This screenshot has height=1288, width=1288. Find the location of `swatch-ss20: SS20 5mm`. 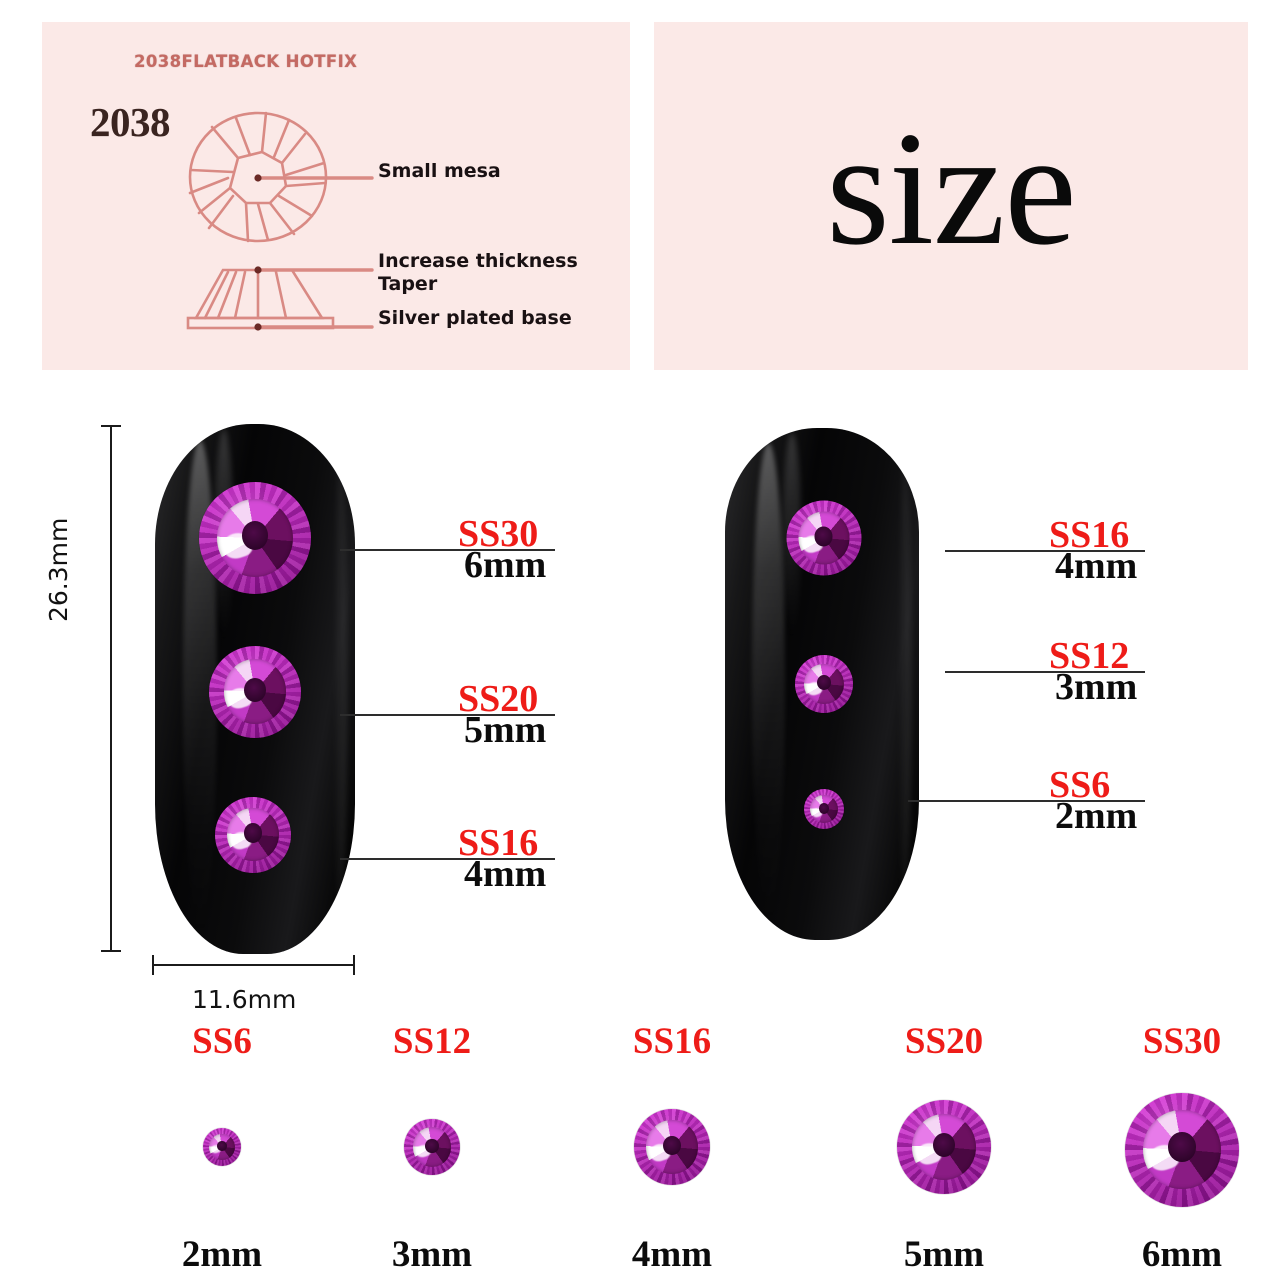

swatch-ss20: SS20 5mm is located at coordinates (944, 1150).